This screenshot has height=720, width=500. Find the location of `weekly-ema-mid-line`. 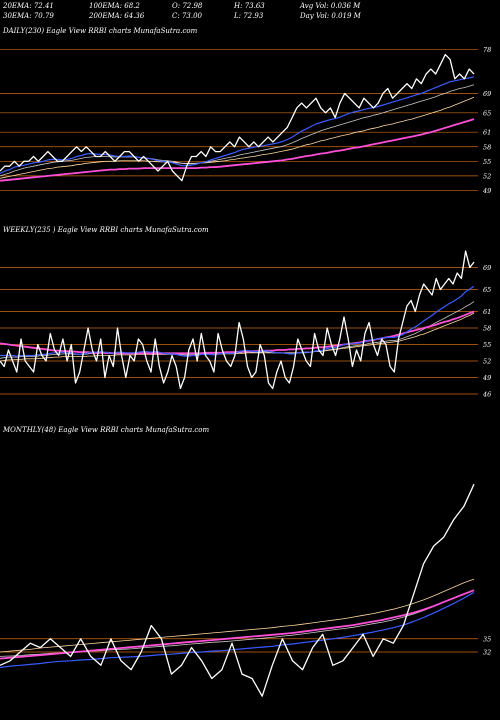

weekly-ema-mid-line is located at coordinates (237, 330).